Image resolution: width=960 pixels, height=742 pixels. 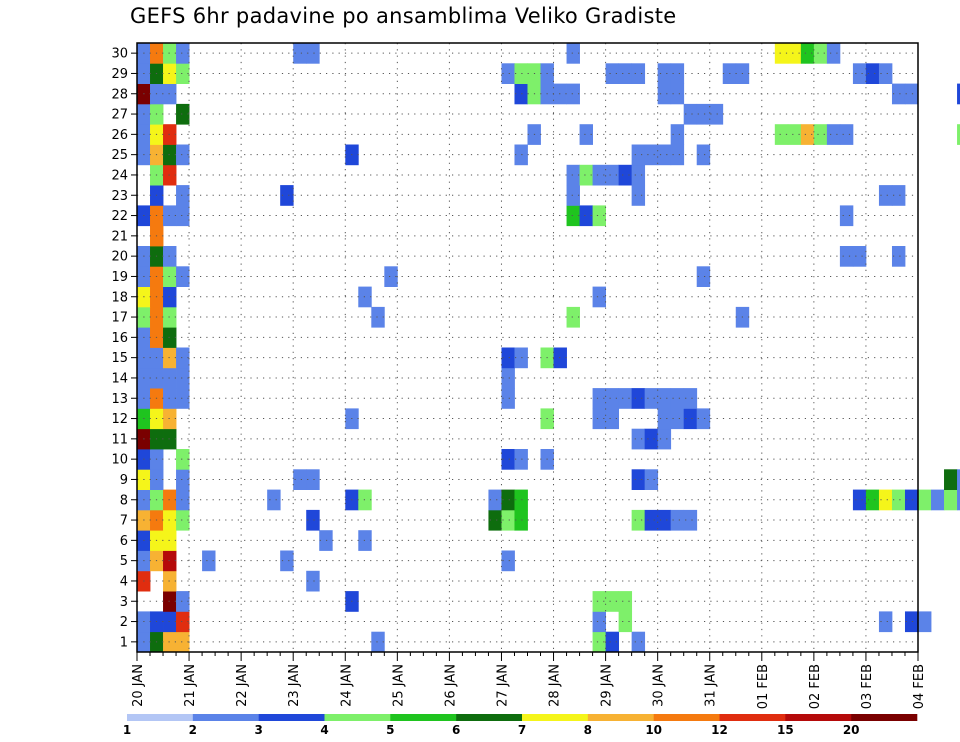 What do you see at coordinates (867, 686) in the screenshot?
I see `x-tick-label: 03 FEB` at bounding box center [867, 686].